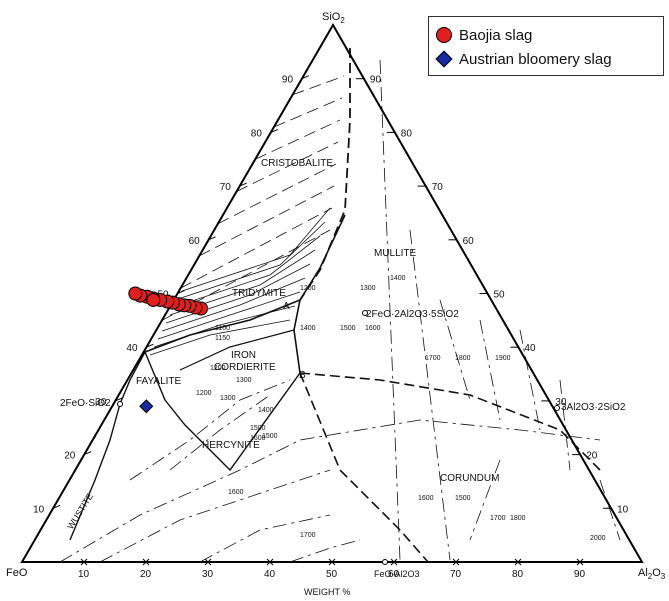 This screenshot has height=601, width=669. I want to click on phase-iron: IRON, so click(243, 355).